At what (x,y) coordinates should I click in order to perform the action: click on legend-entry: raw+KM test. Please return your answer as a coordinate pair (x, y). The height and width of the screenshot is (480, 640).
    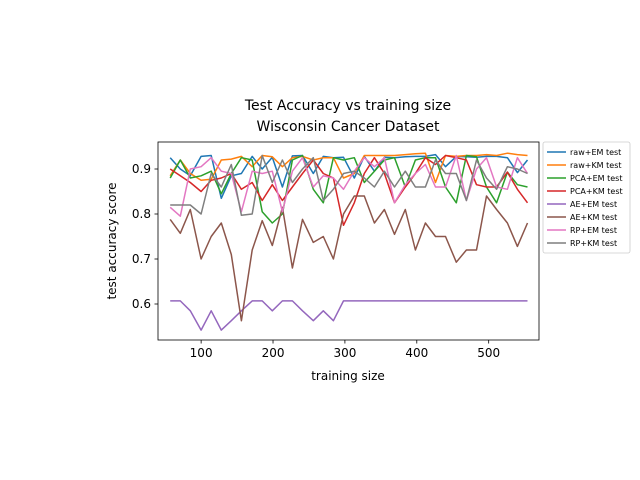
    Looking at the image, I should click on (596, 165).